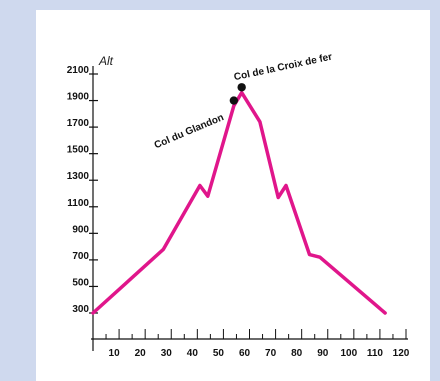  Describe the element at coordinates (80, 309) in the screenshot. I see `y-tick-label: 300` at that location.